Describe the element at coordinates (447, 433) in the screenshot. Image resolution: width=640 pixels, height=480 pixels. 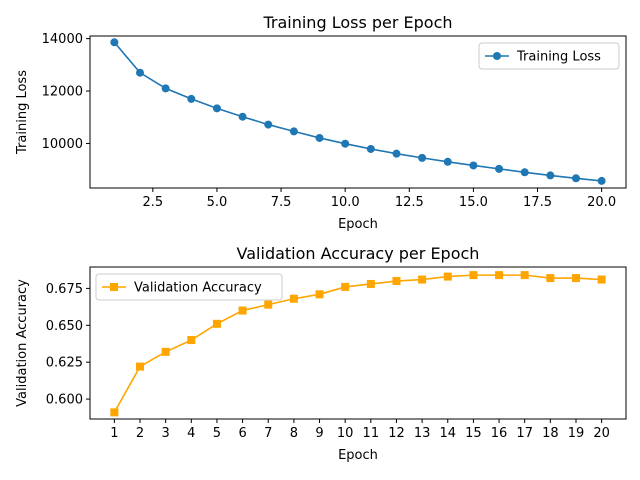
I see `x-tick-label: 14` at that location.